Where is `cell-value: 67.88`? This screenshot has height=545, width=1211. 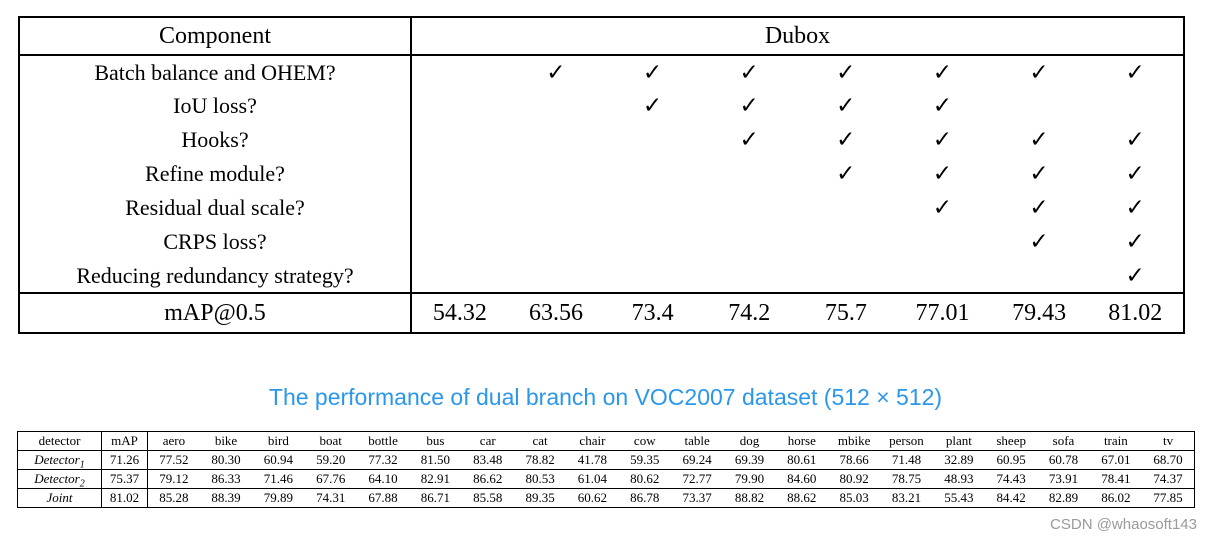
cell-value: 67.88 is located at coordinates (383, 498).